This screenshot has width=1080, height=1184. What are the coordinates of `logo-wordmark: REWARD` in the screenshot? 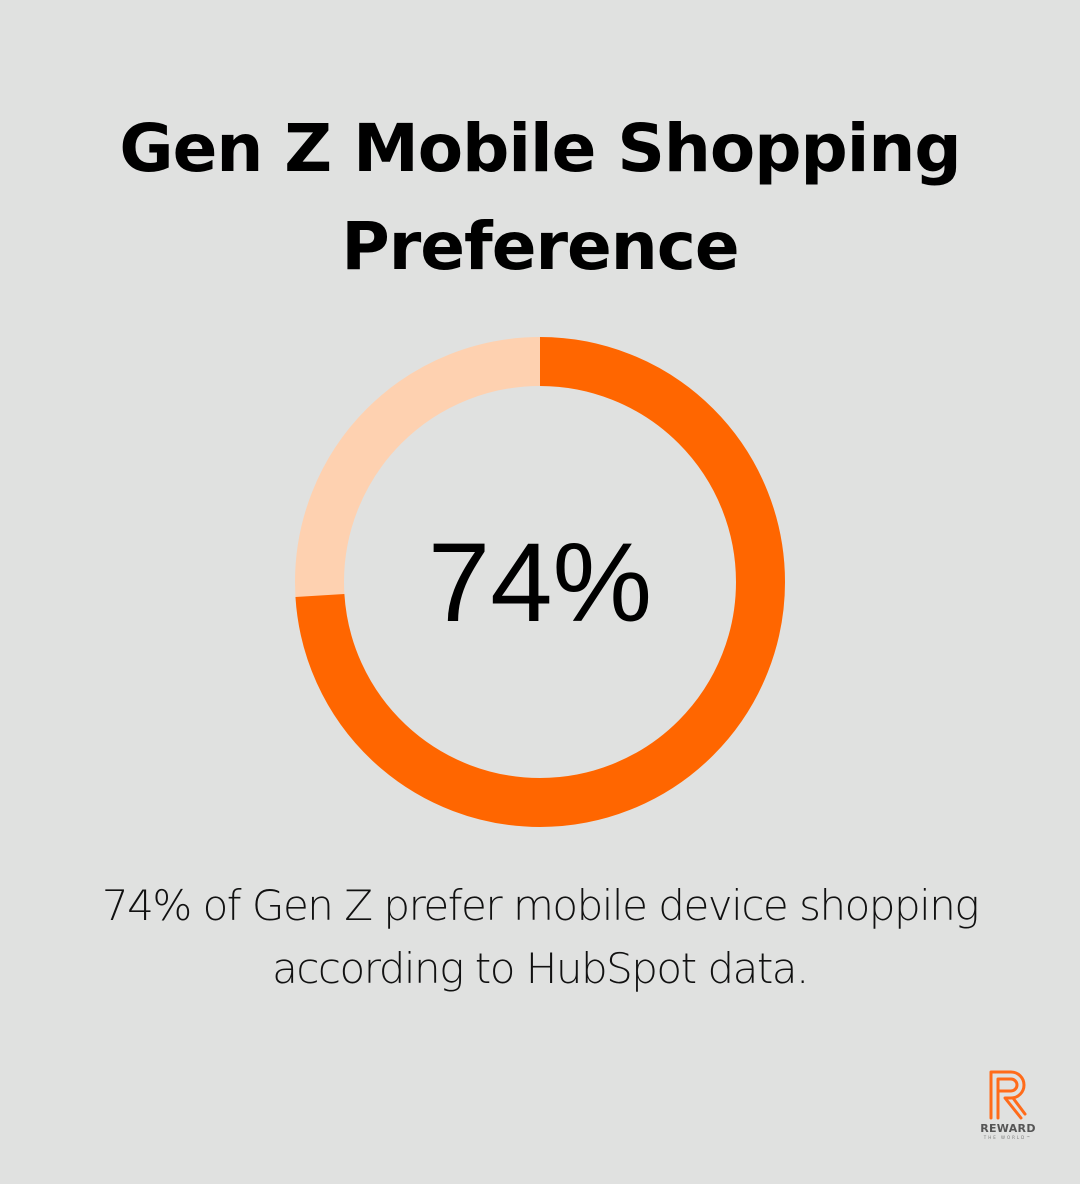 It's located at (1008, 1128).